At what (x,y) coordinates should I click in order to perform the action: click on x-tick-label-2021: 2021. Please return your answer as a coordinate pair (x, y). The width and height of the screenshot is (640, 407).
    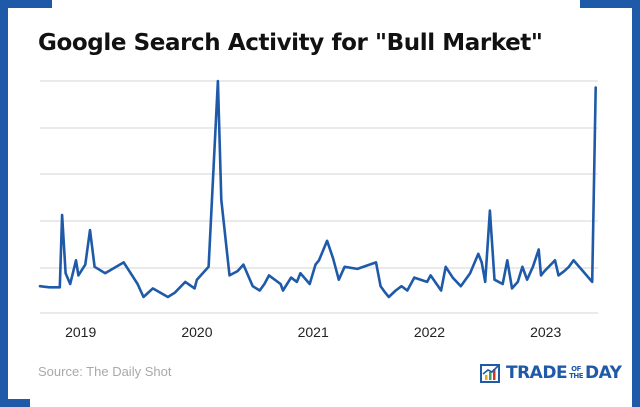
    Looking at the image, I should click on (313, 332).